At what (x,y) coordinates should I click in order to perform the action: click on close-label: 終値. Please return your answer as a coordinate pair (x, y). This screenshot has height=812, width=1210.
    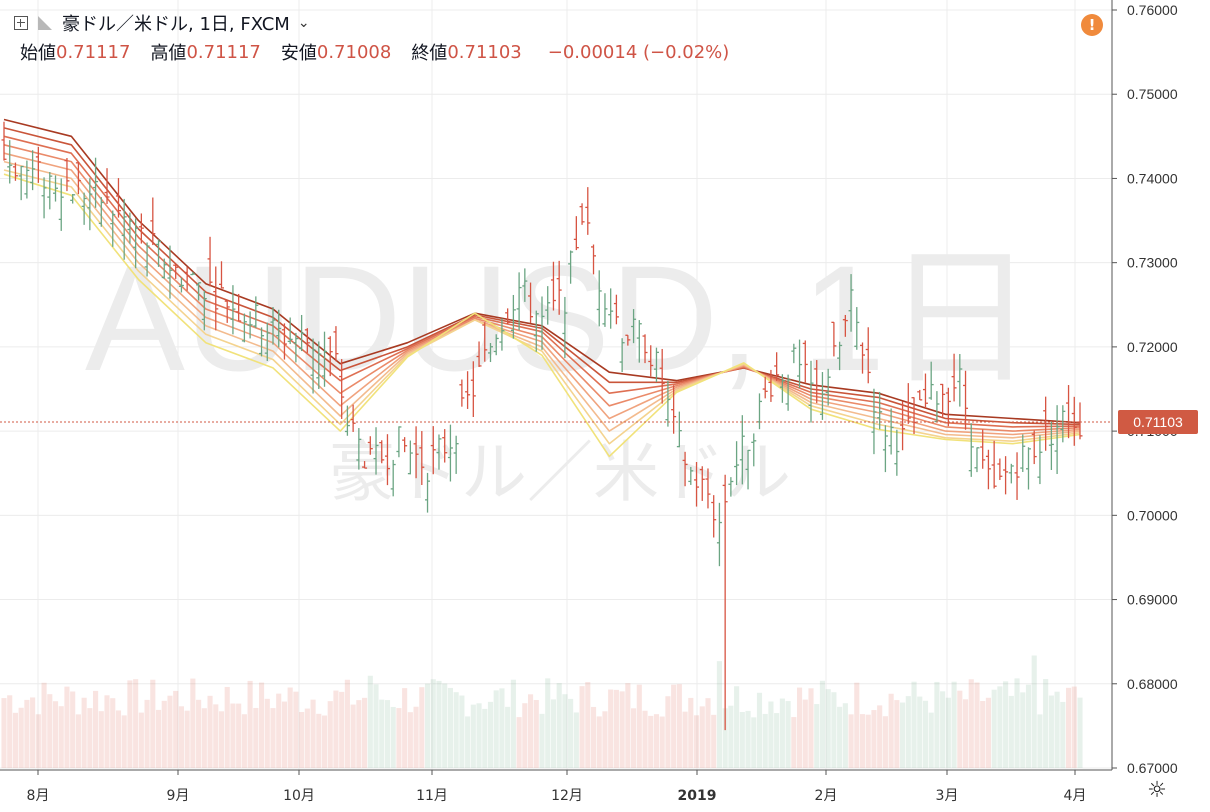
    Looking at the image, I should click on (429, 53).